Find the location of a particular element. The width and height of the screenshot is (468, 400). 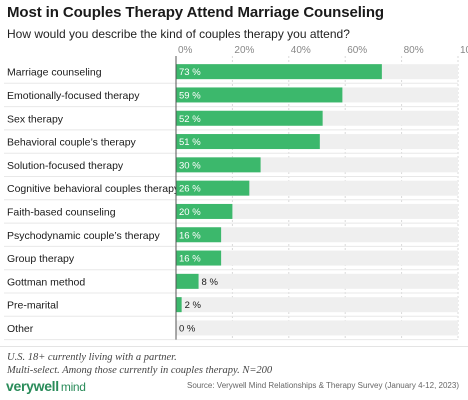

brand-logo-sub: mind is located at coordinates (73, 387).